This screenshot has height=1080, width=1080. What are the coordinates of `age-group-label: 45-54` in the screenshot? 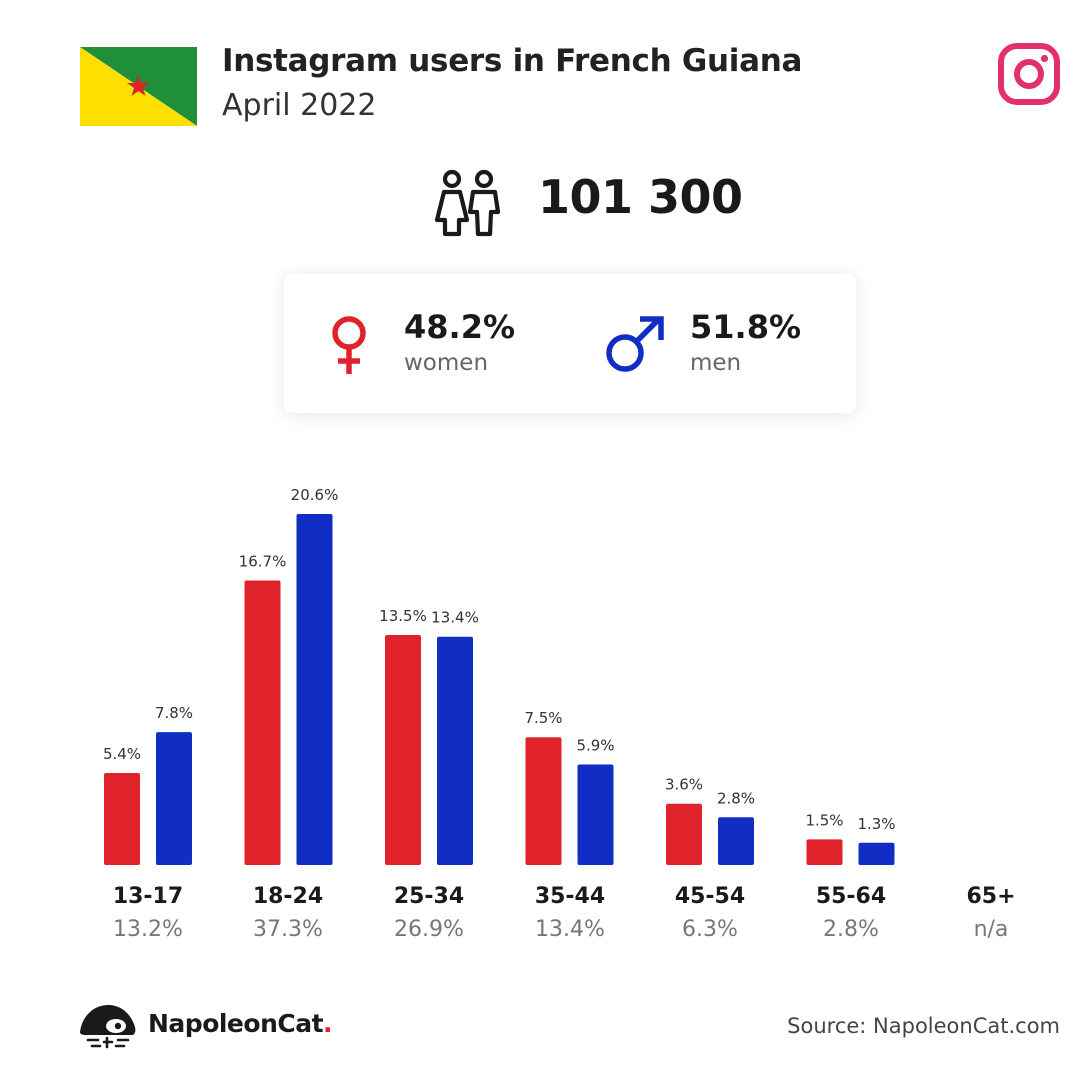 It's located at (710, 896).